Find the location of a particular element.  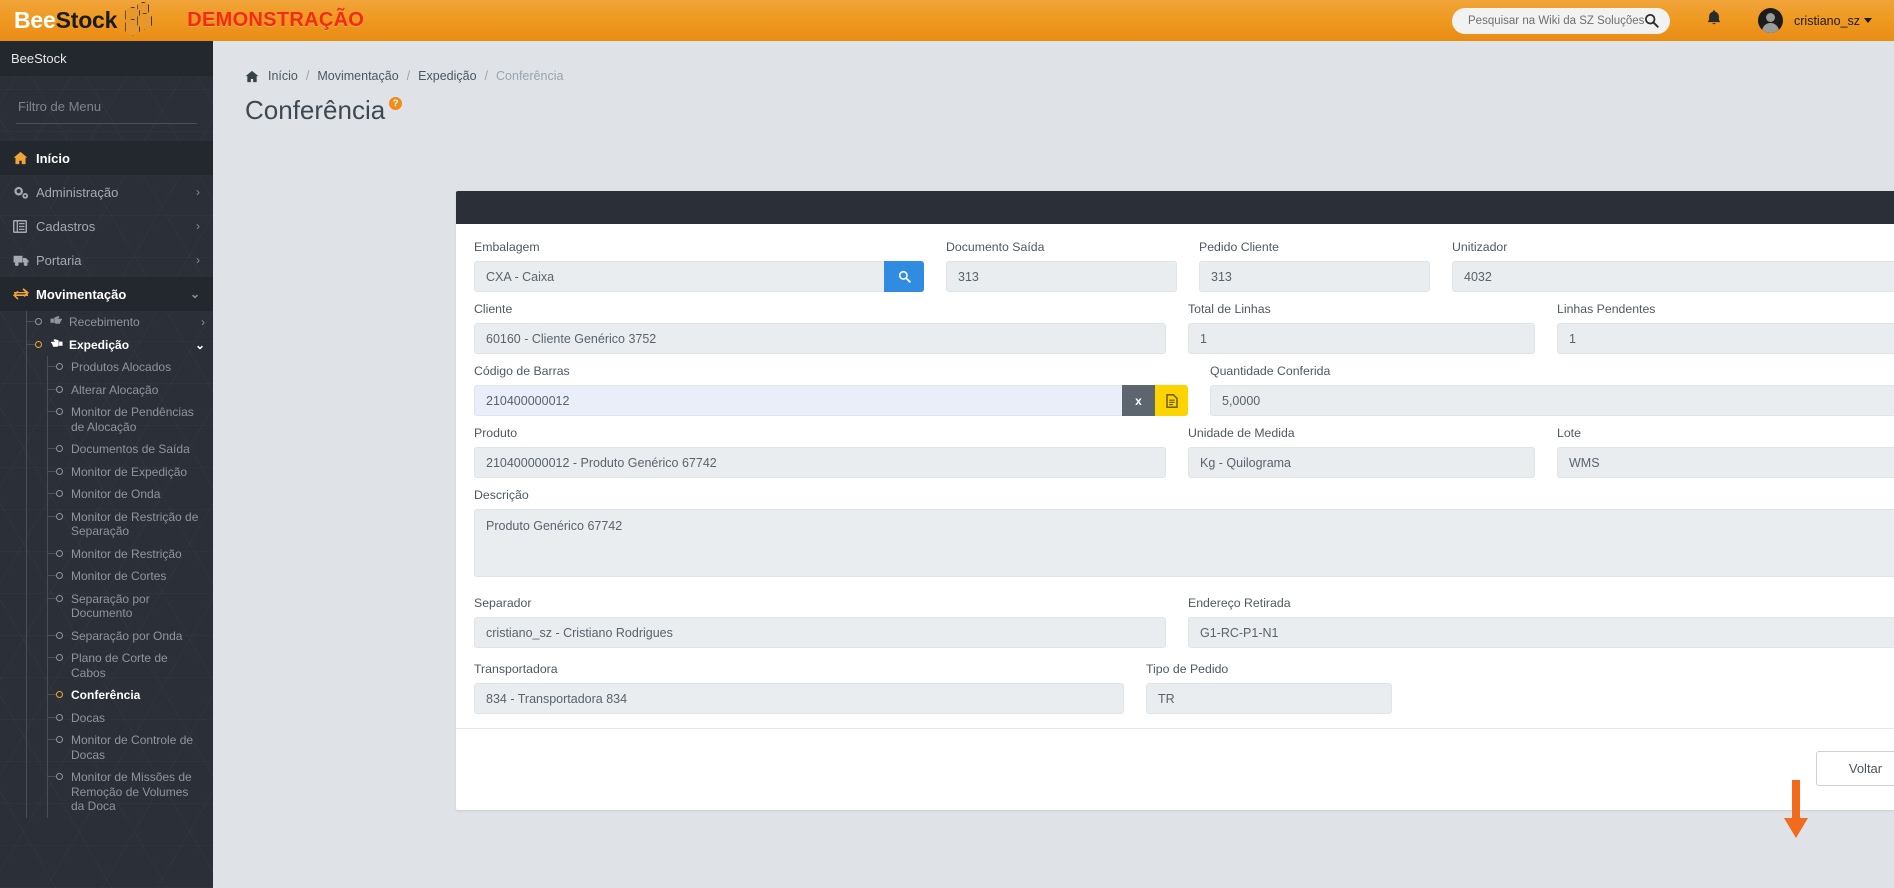

separador-input: cristiano_sz - Cristiano Rodrigues is located at coordinates (820, 632).